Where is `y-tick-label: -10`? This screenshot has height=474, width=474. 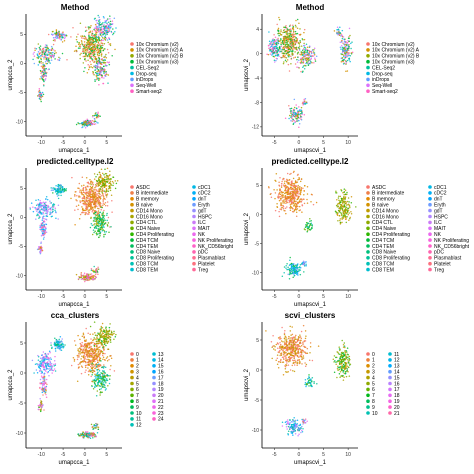
y-tick-label: -10 is located at coordinates (19, 276).